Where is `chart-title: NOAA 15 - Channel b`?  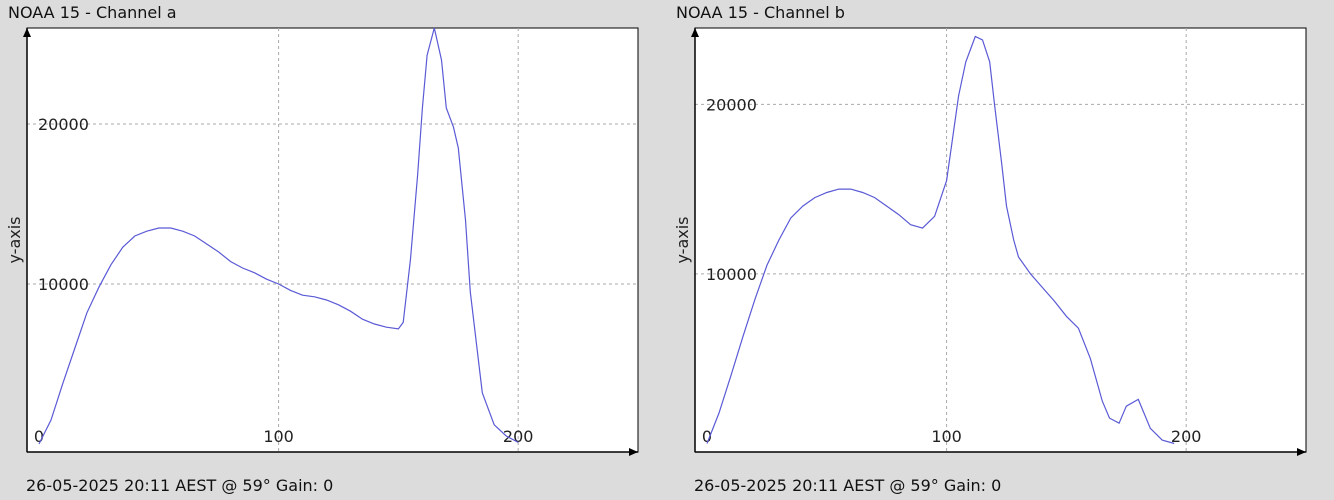
chart-title: NOAA 15 - Channel b is located at coordinates (760, 12).